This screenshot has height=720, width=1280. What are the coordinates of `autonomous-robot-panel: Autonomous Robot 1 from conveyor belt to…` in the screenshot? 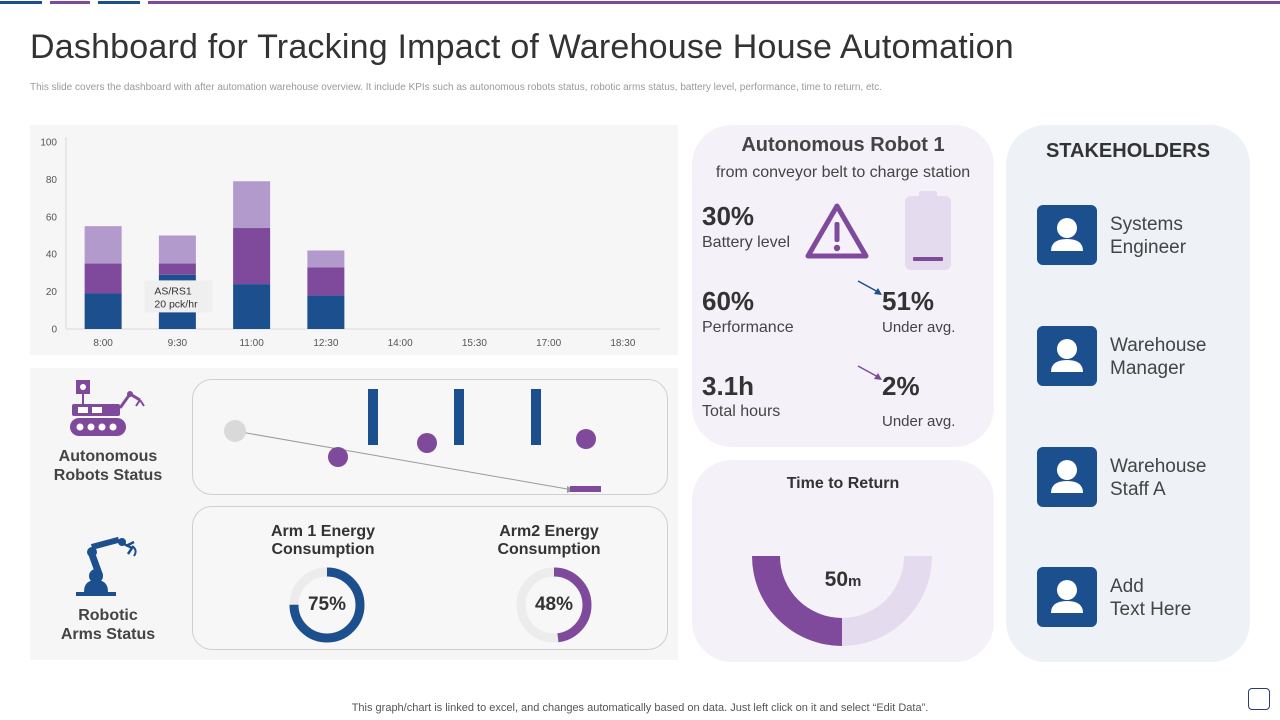 It's located at (843, 286).